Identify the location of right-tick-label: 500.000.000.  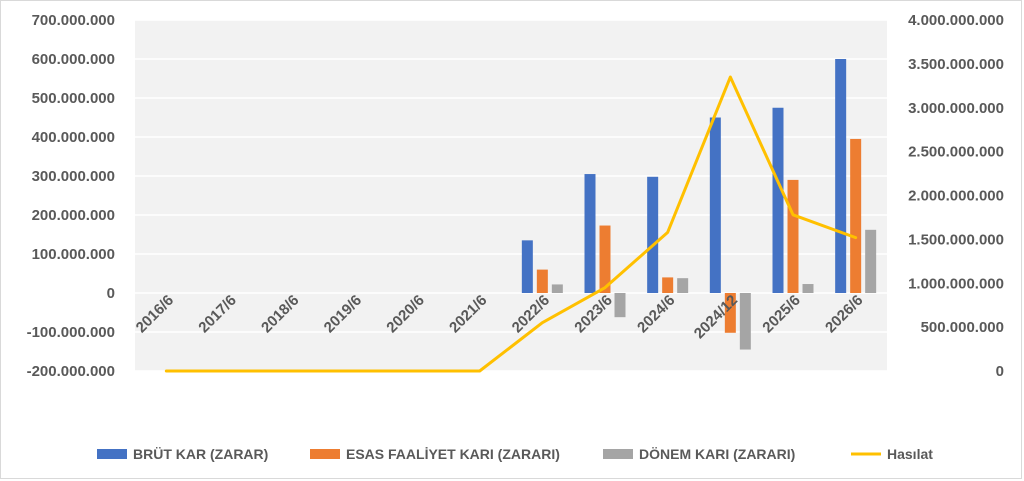
(962, 327).